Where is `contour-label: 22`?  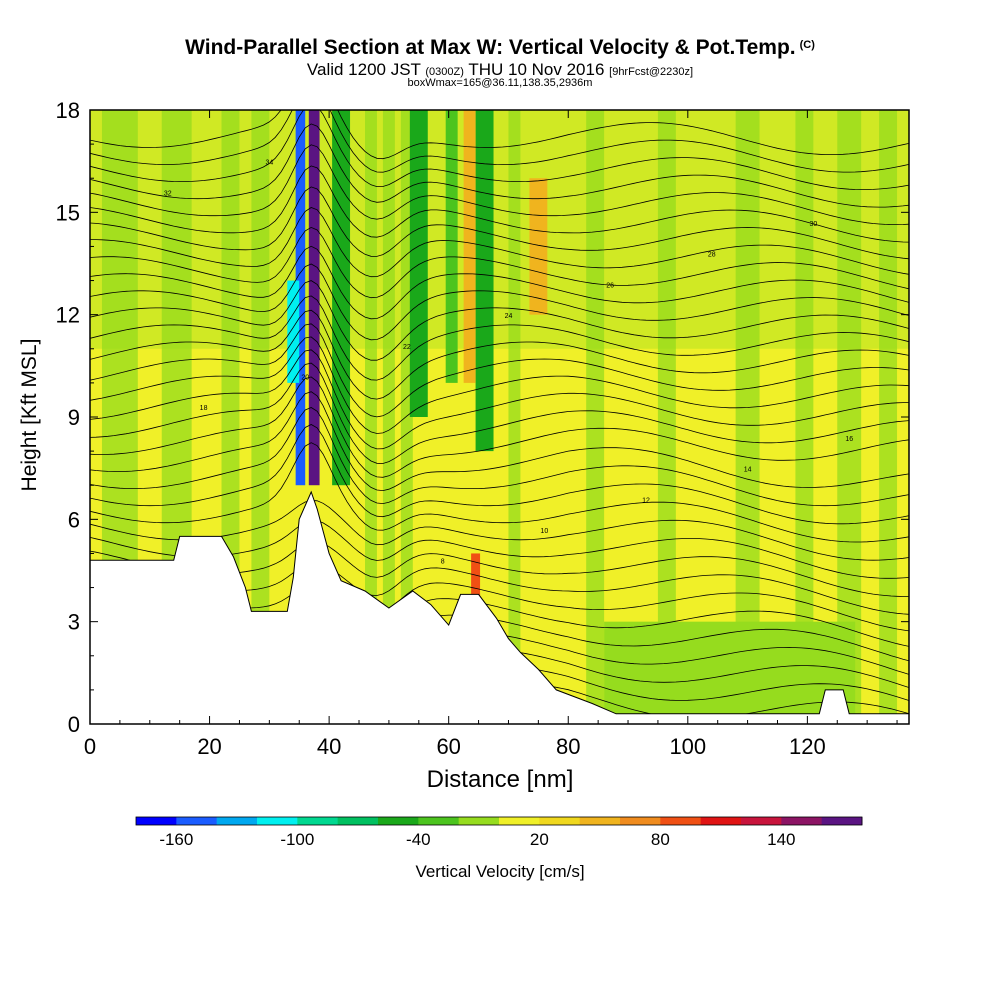
contour-label: 22 is located at coordinates (407, 347).